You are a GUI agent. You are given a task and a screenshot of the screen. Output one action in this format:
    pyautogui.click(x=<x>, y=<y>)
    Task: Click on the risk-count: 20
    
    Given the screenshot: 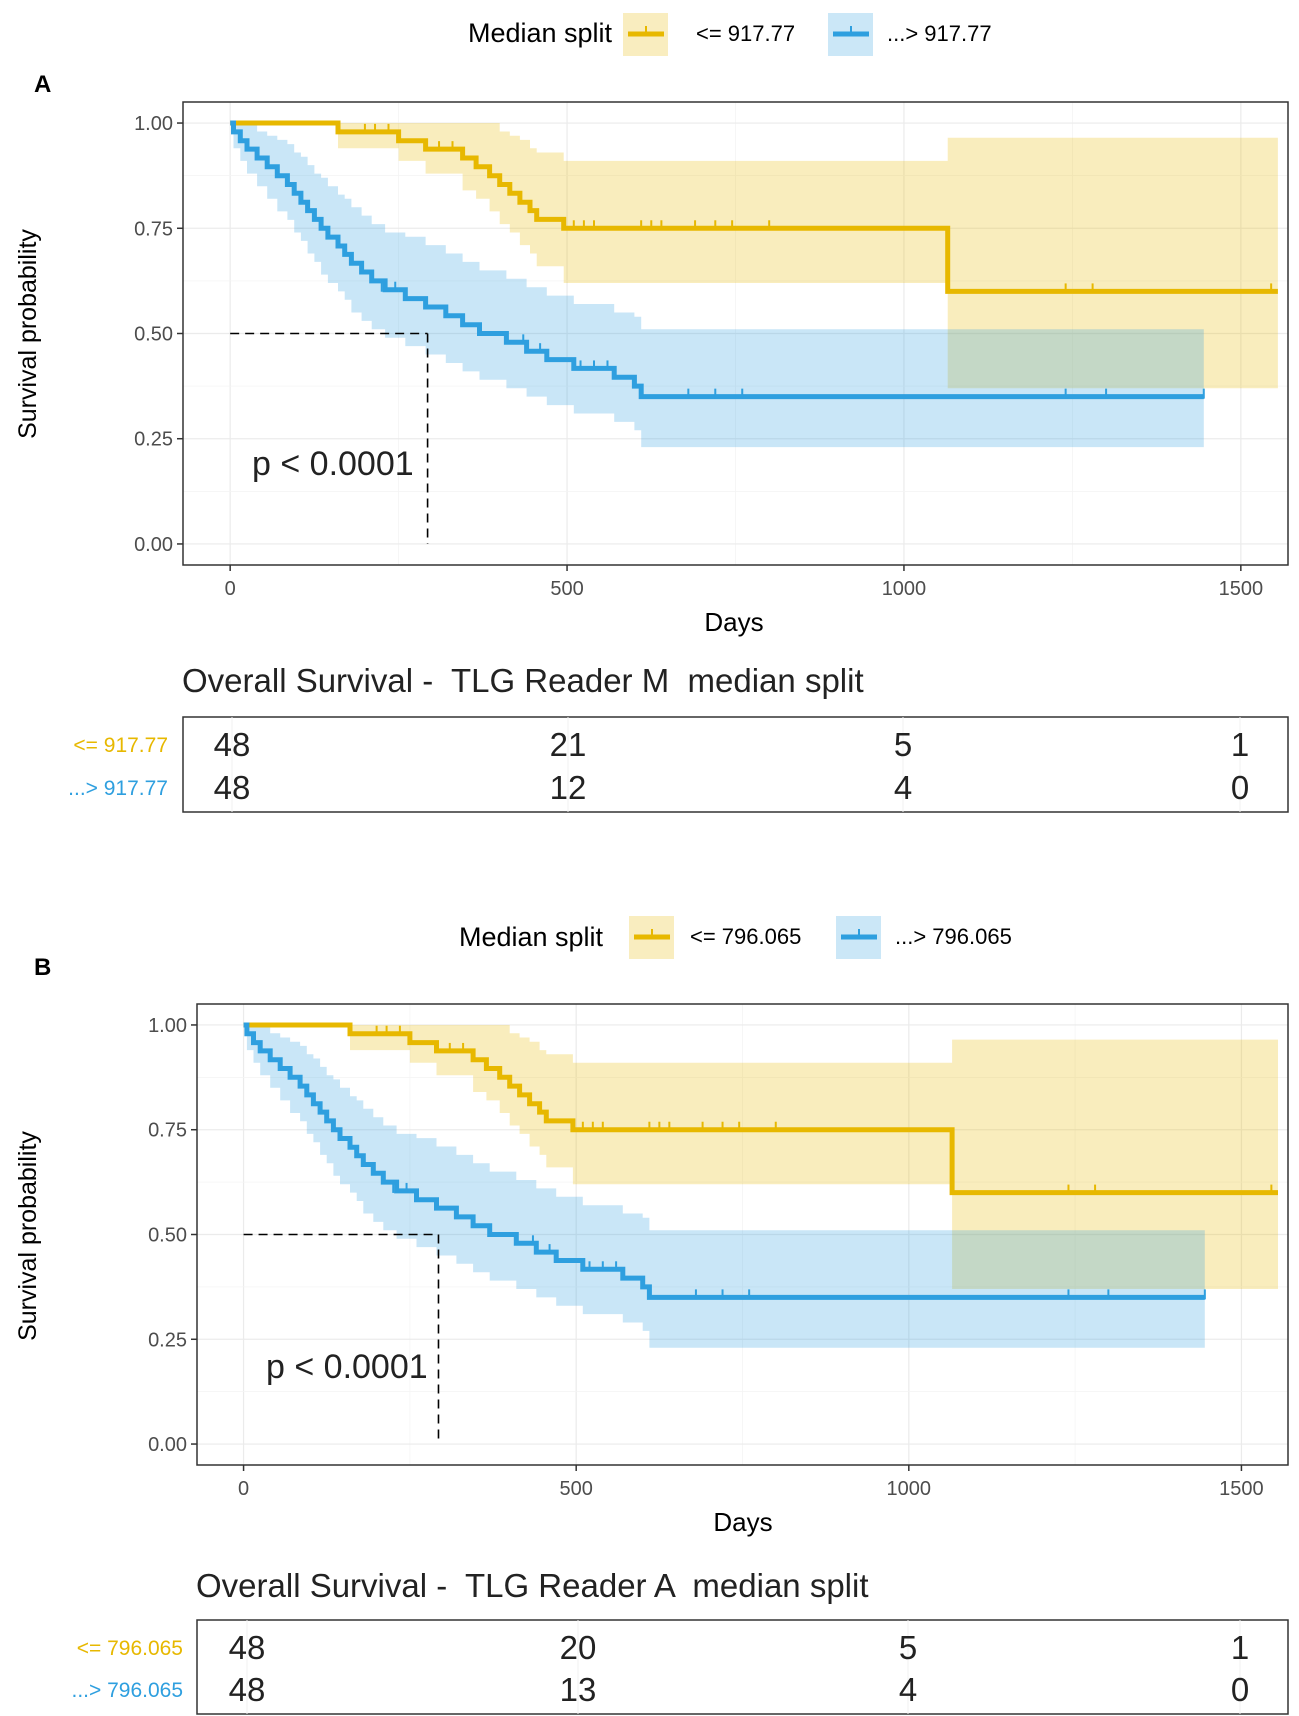 What is the action you would take?
    pyautogui.click(x=578, y=1647)
    